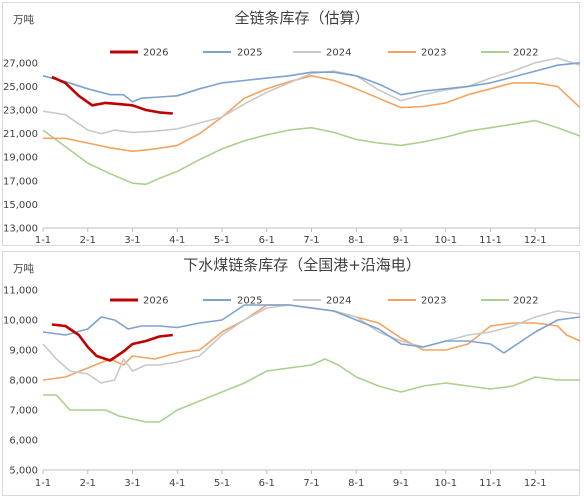 The image size is (584, 501). I want to click on y-tick-label: 27,000, so click(20, 63).